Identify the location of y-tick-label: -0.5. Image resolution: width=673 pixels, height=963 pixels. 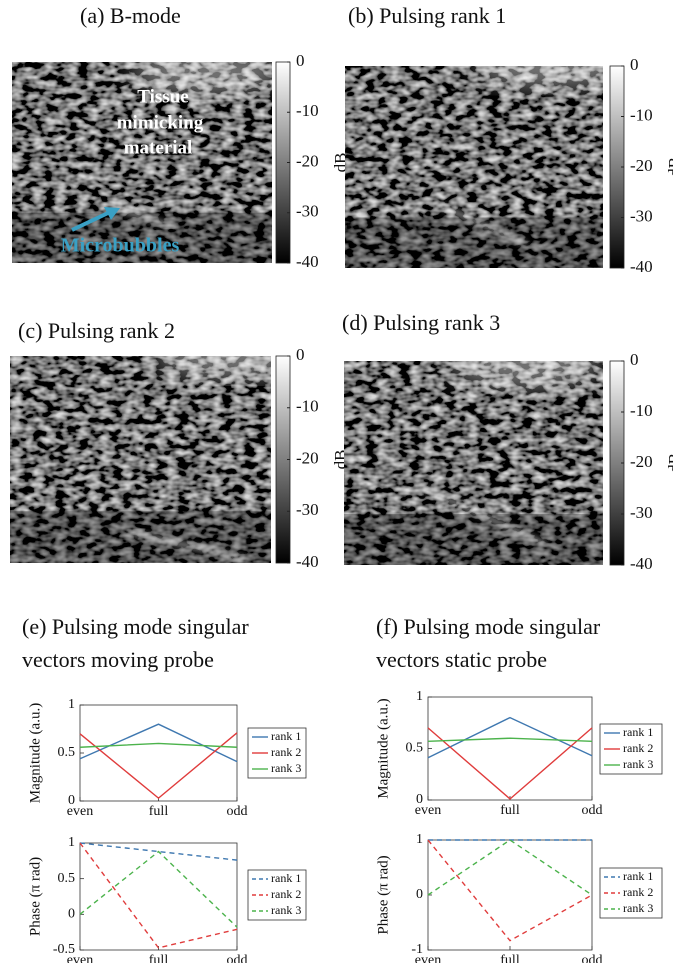
(64, 949).